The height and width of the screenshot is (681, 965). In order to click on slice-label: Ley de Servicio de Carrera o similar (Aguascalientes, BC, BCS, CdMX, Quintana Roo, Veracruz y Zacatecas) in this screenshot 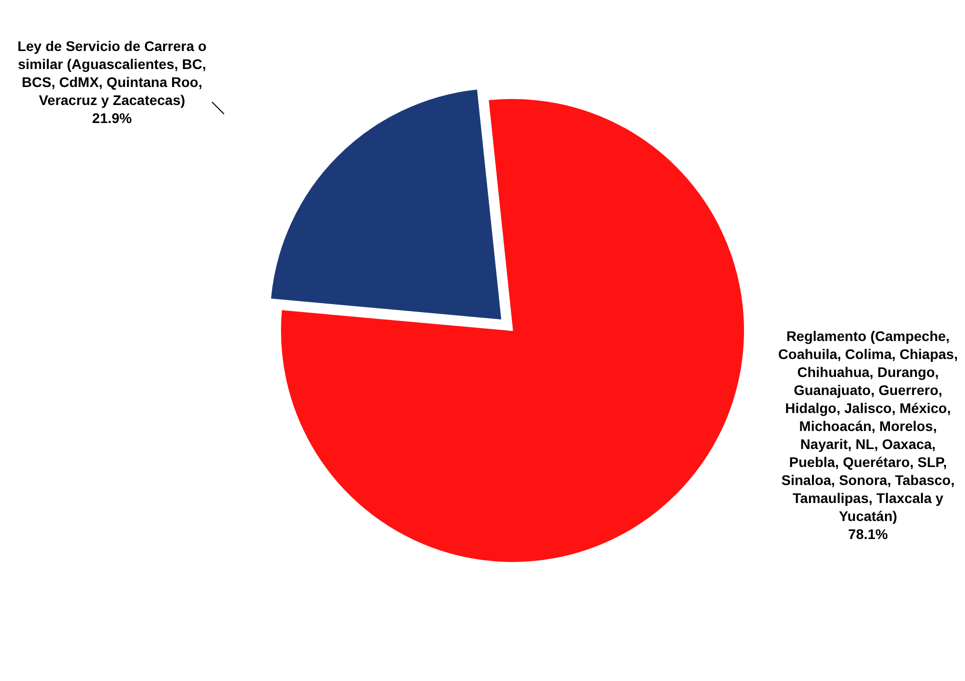, I will do `click(112, 73)`.